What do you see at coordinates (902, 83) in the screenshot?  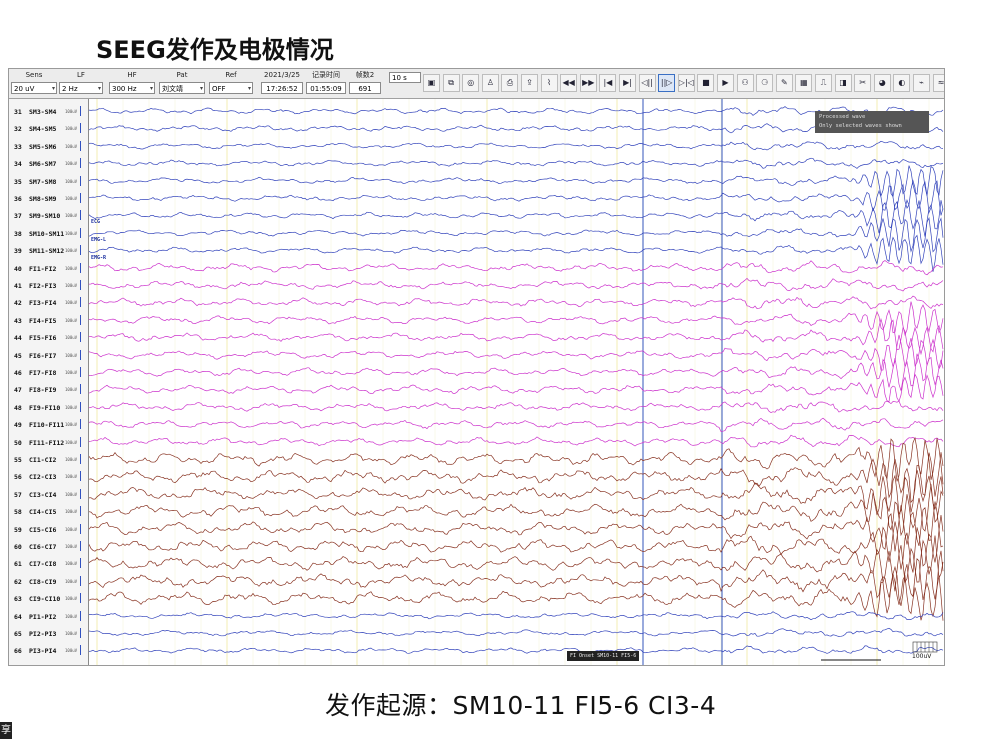 I see `color-icon: ◐` at bounding box center [902, 83].